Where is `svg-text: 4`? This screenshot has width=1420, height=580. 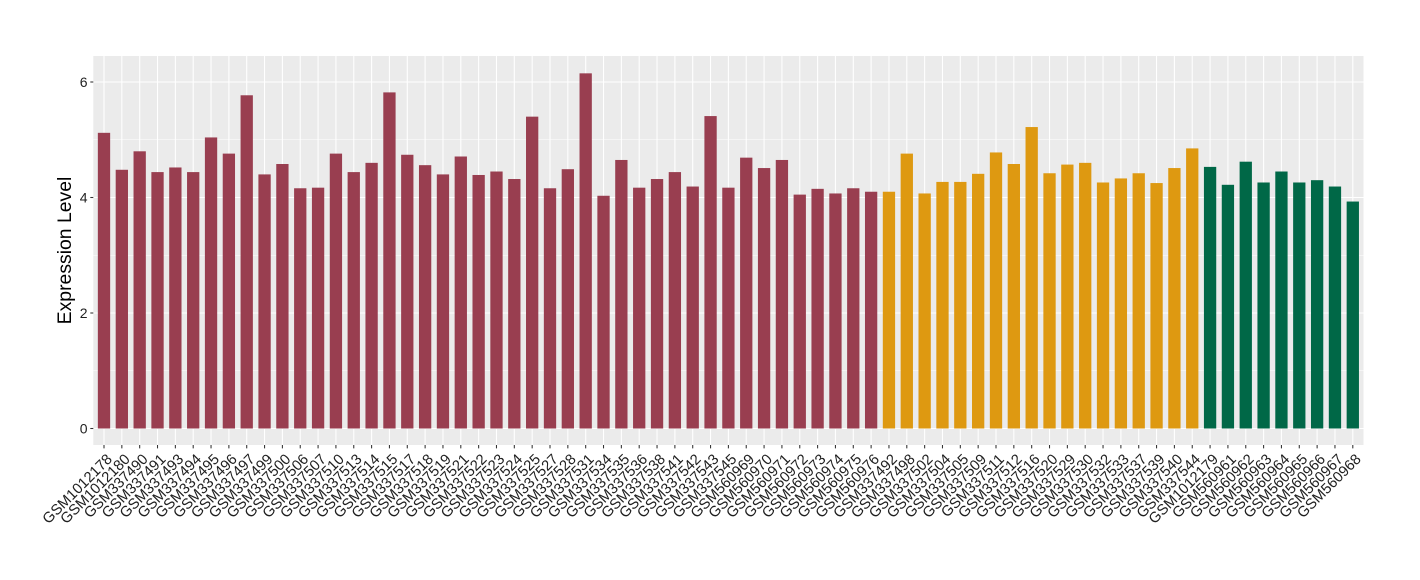
svg-text: 4 is located at coordinates (84, 198).